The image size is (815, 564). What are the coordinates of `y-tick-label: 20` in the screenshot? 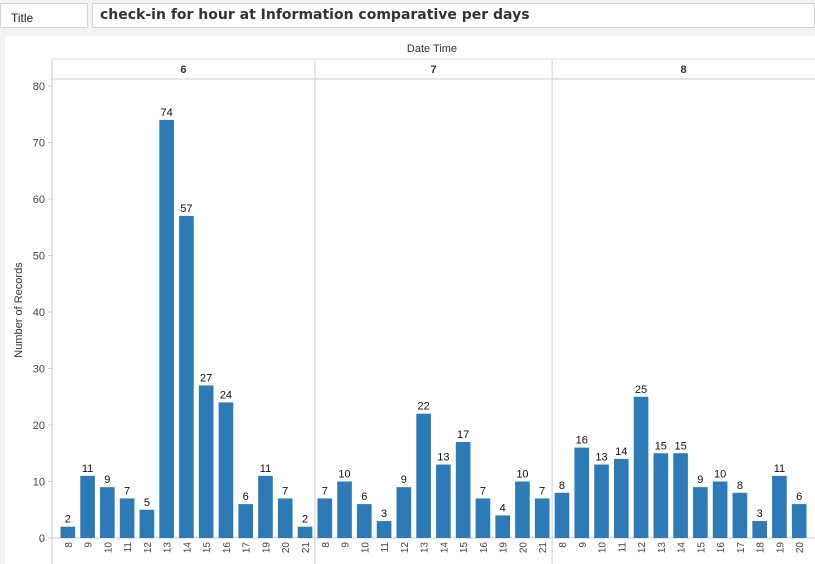 It's located at (39, 426).